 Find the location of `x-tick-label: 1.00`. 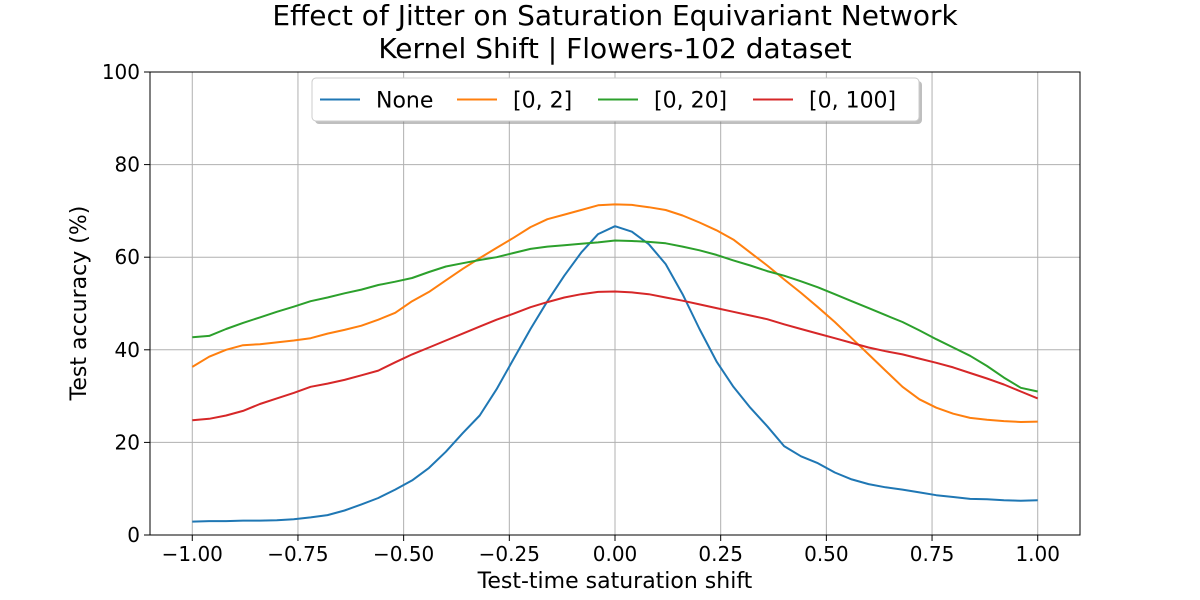

x-tick-label: 1.00 is located at coordinates (1037, 554).